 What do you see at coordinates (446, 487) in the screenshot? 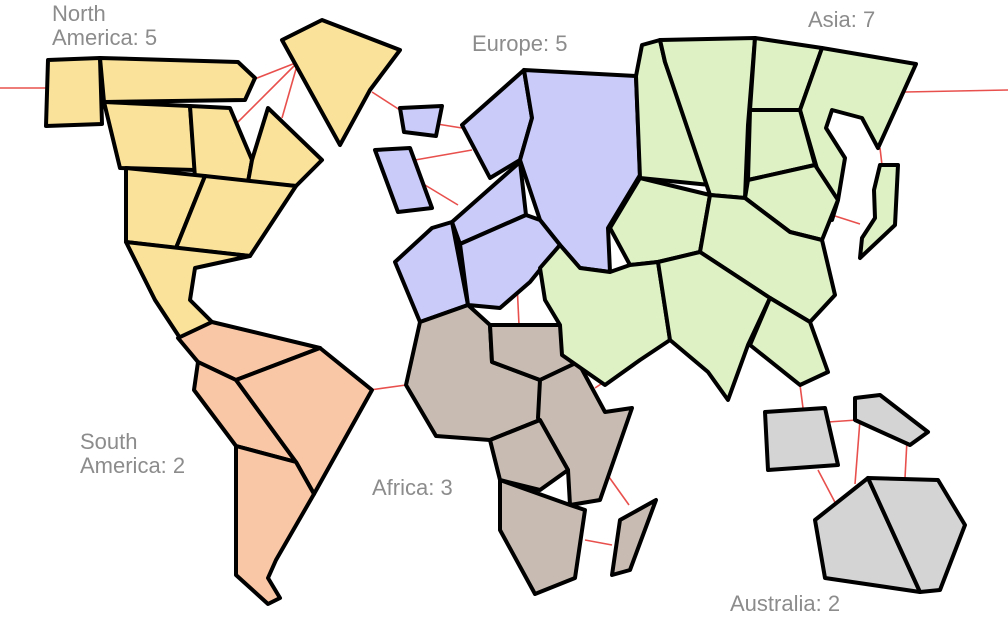
I see `africa-bonus: 3` at bounding box center [446, 487].